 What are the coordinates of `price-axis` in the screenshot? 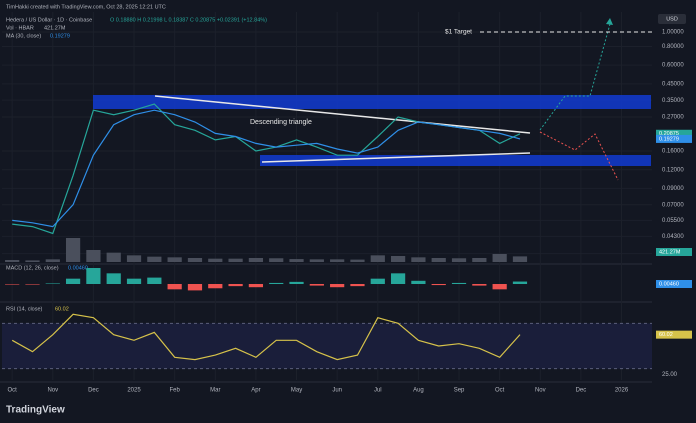 It's located at (674, 200).